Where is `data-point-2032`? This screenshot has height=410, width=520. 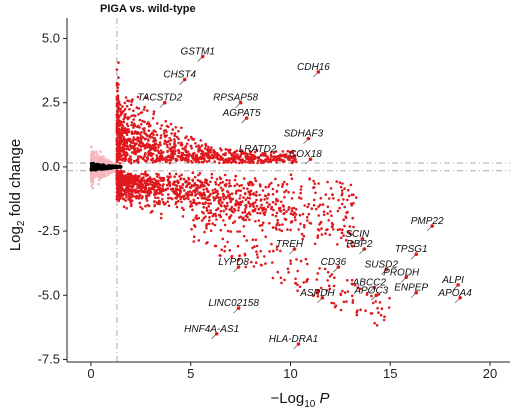
data-point-2032 is located at coordinates (163, 202).